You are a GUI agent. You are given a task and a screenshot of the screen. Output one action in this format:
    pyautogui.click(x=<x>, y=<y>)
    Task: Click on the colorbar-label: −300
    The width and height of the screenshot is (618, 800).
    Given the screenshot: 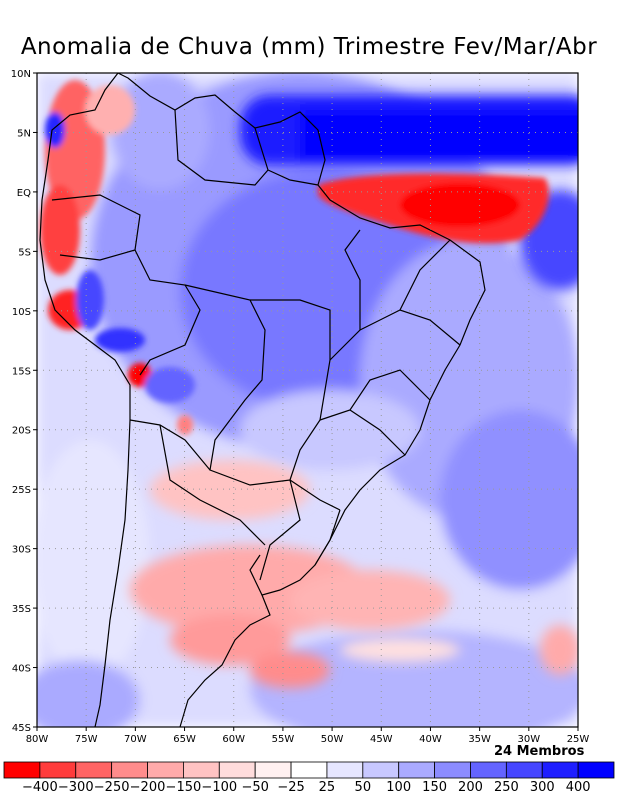 What is the action you would take?
    pyautogui.click(x=76, y=787)
    